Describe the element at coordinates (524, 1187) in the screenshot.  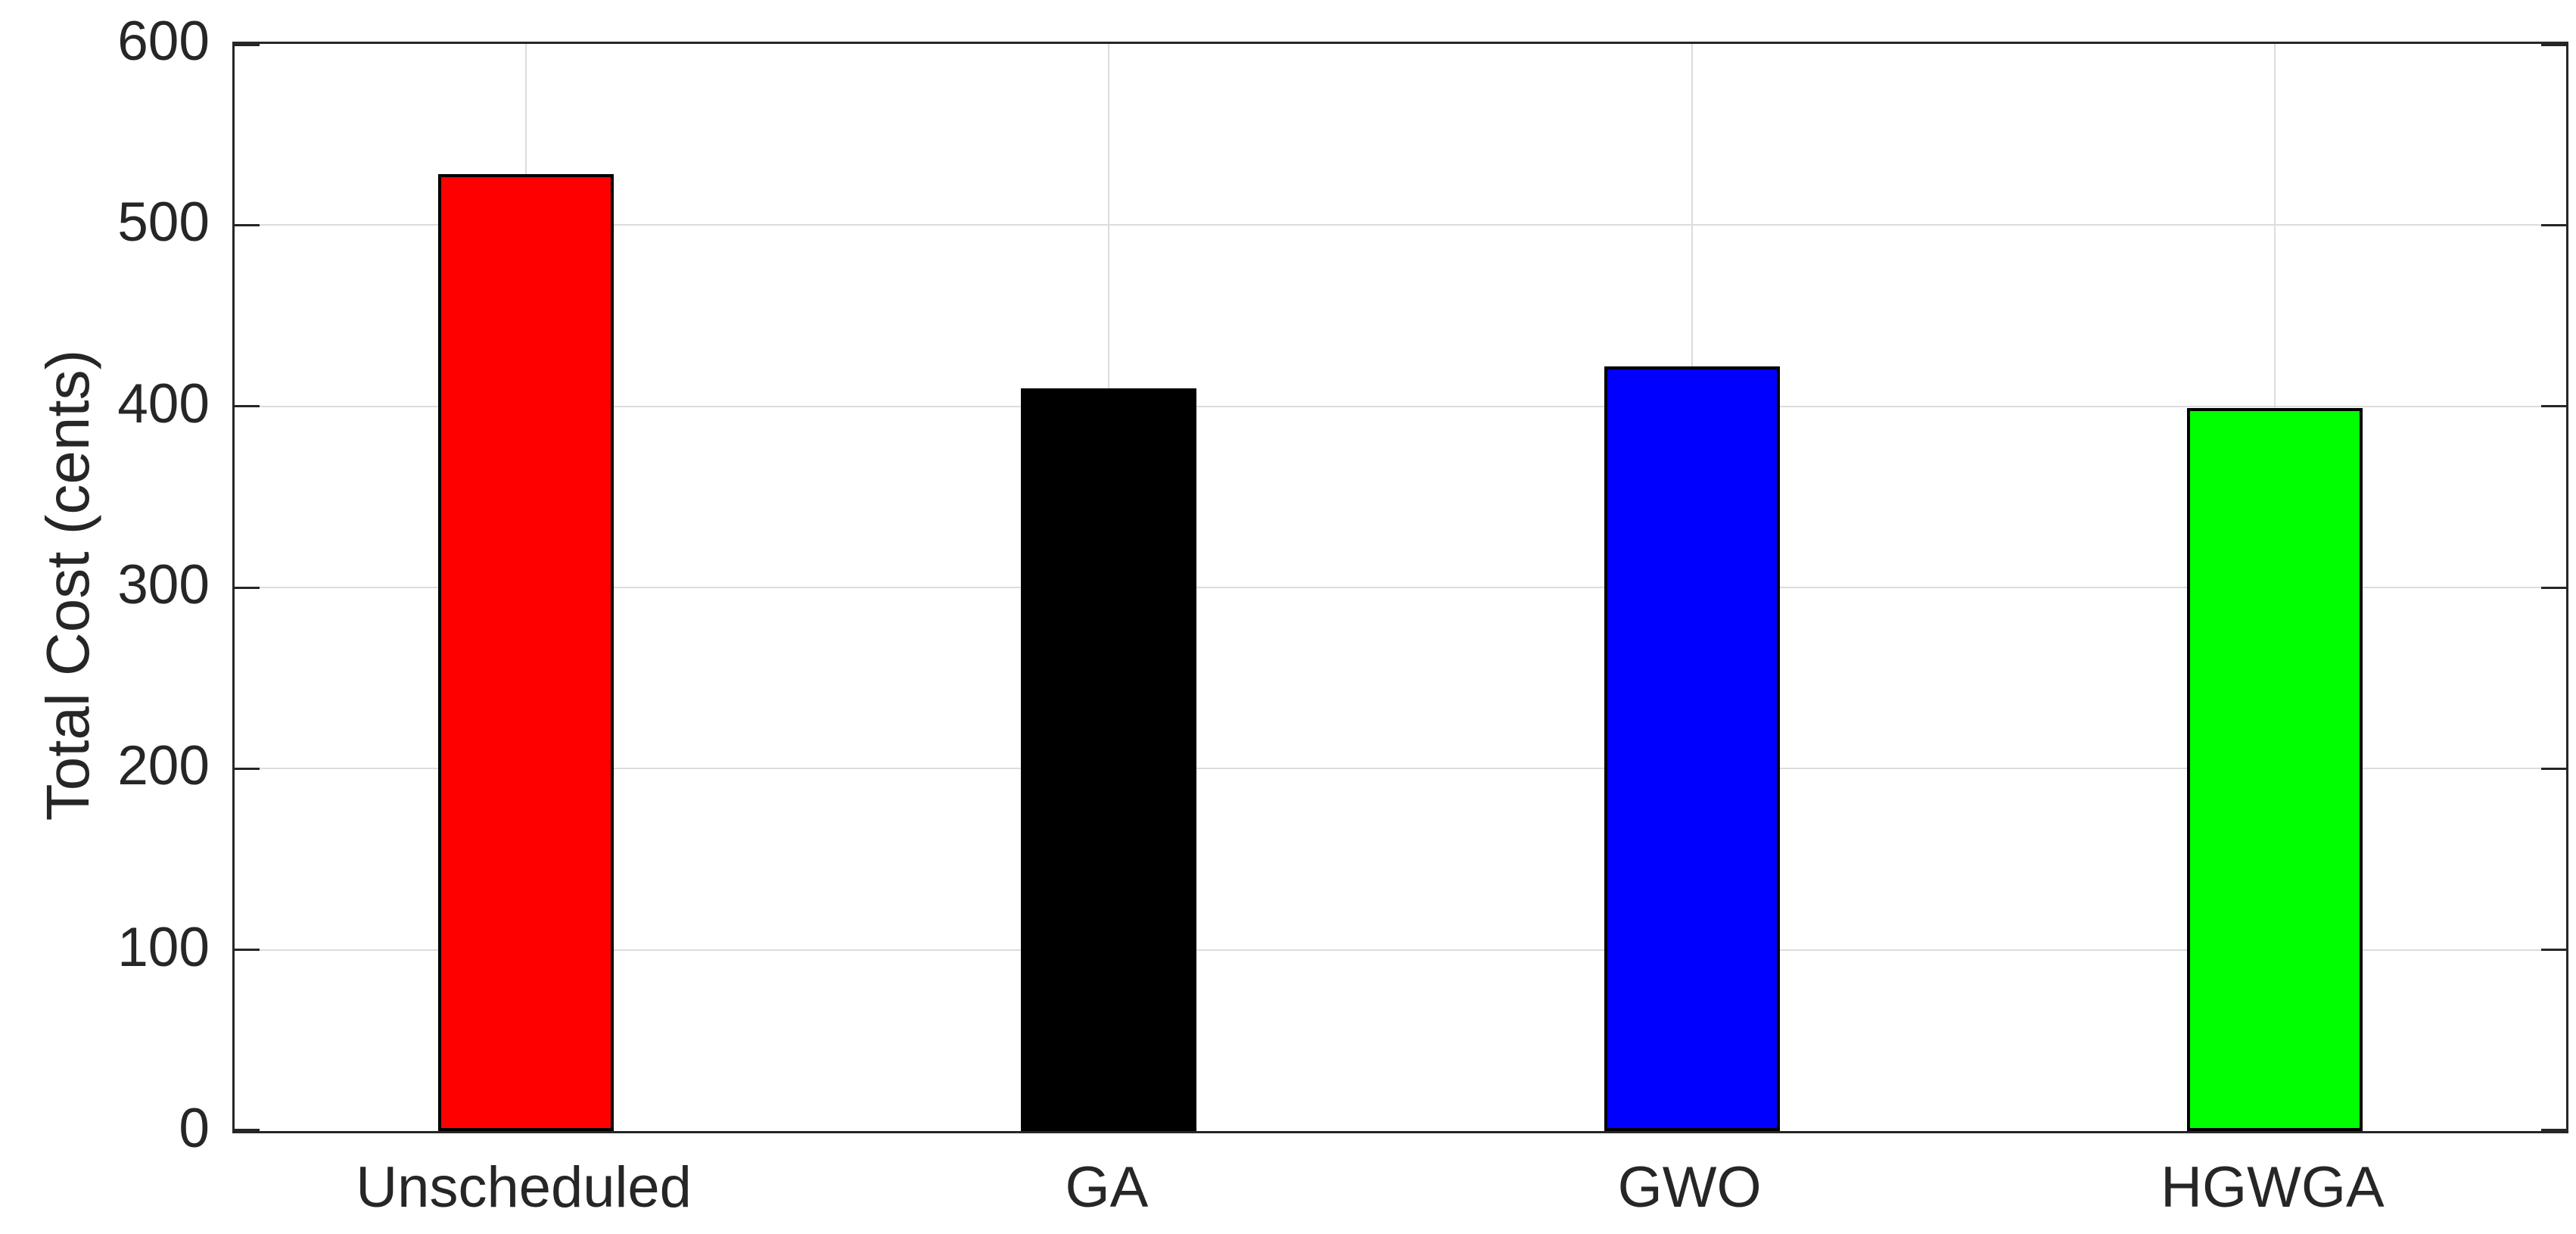
I see `x-tick-label-unscheduled: Unscheduled` at that location.